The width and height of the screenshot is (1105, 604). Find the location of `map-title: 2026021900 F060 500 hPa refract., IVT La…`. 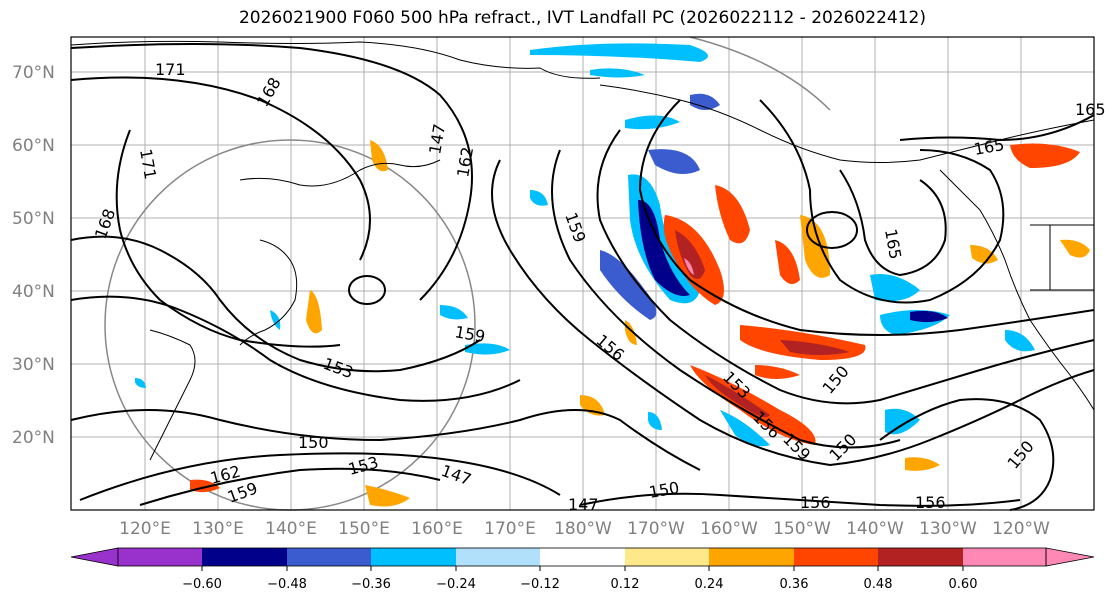

map-title: 2026021900 F060 500 hPa refract., IVT La… is located at coordinates (582, 18).